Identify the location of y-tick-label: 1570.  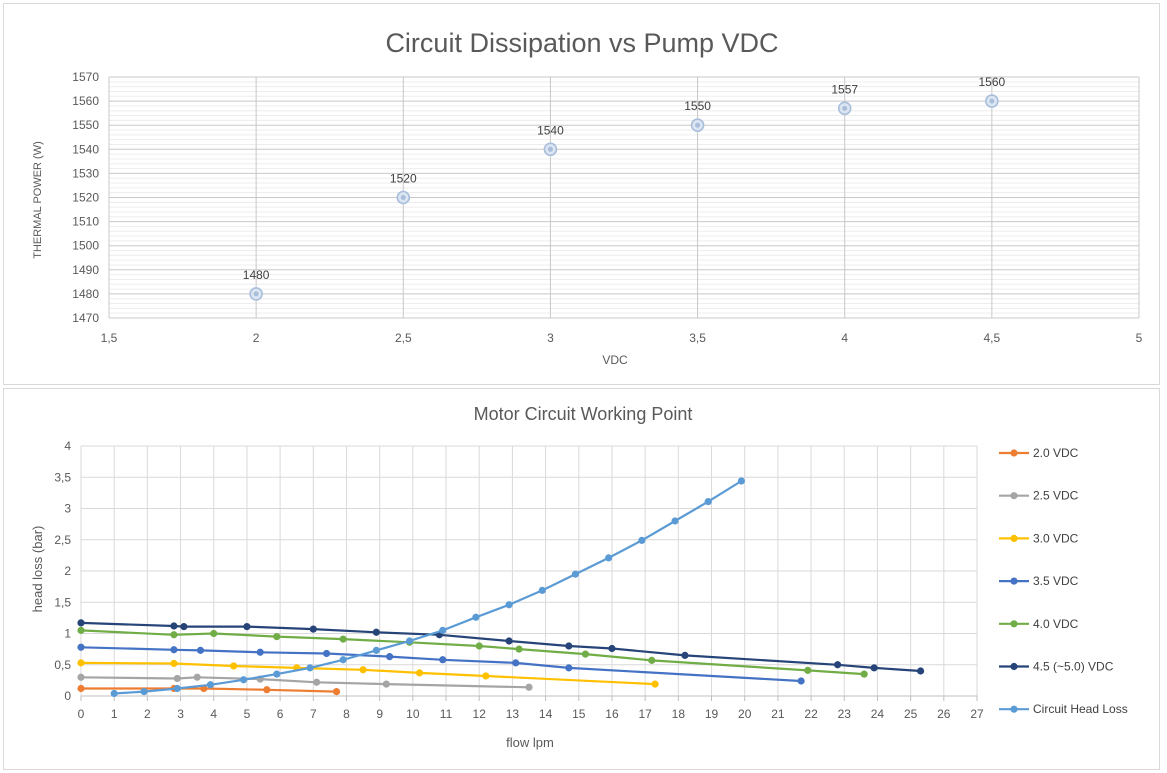
(85, 77).